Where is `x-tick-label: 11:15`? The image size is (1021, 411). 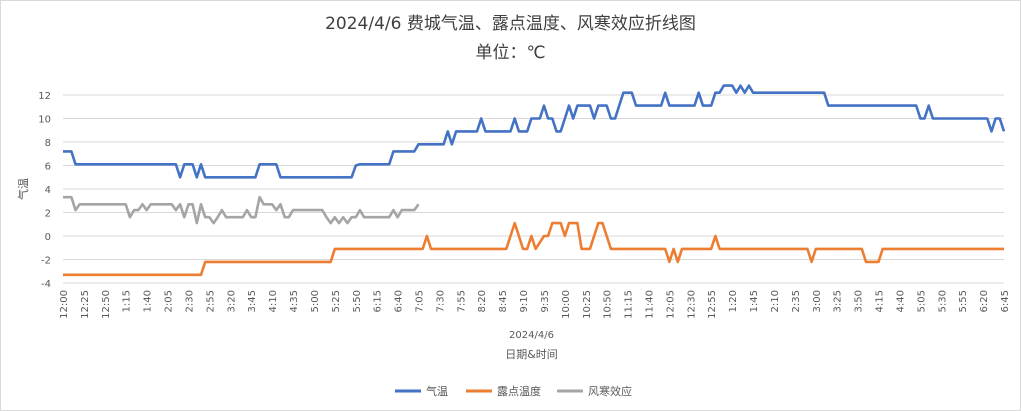 x-tick-label: 11:15 is located at coordinates (629, 304).